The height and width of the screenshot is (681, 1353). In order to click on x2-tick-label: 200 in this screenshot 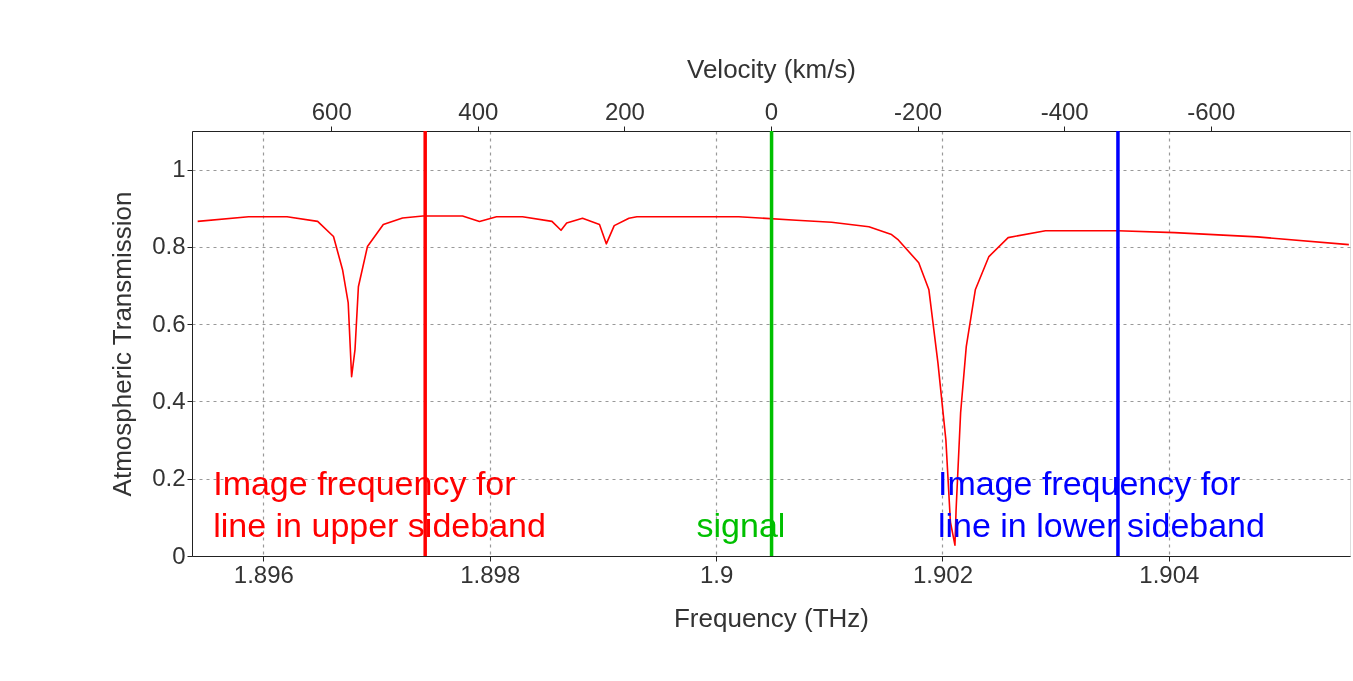, I will do `click(624, 111)`.